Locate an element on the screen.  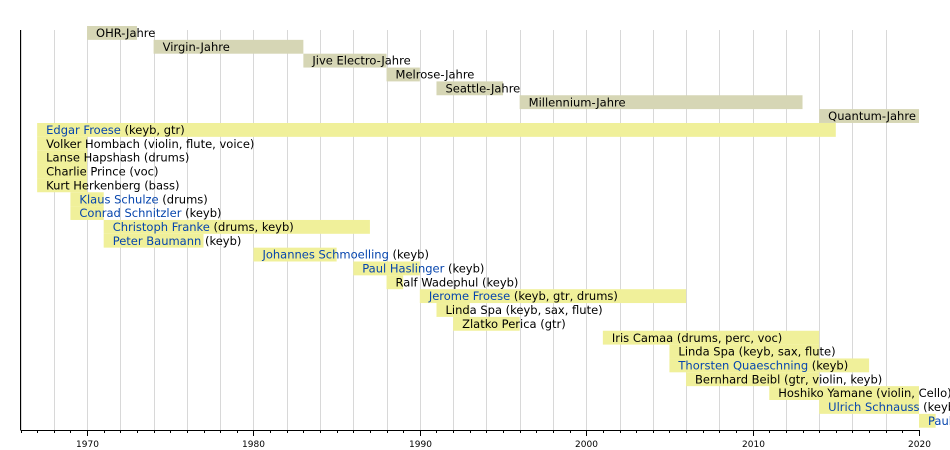
member-role: (keyb, gtr) is located at coordinates (153, 130).